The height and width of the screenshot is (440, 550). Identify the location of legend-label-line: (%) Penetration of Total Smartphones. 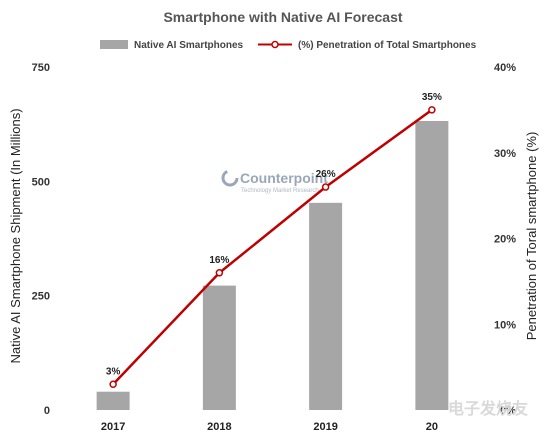
(387, 45).